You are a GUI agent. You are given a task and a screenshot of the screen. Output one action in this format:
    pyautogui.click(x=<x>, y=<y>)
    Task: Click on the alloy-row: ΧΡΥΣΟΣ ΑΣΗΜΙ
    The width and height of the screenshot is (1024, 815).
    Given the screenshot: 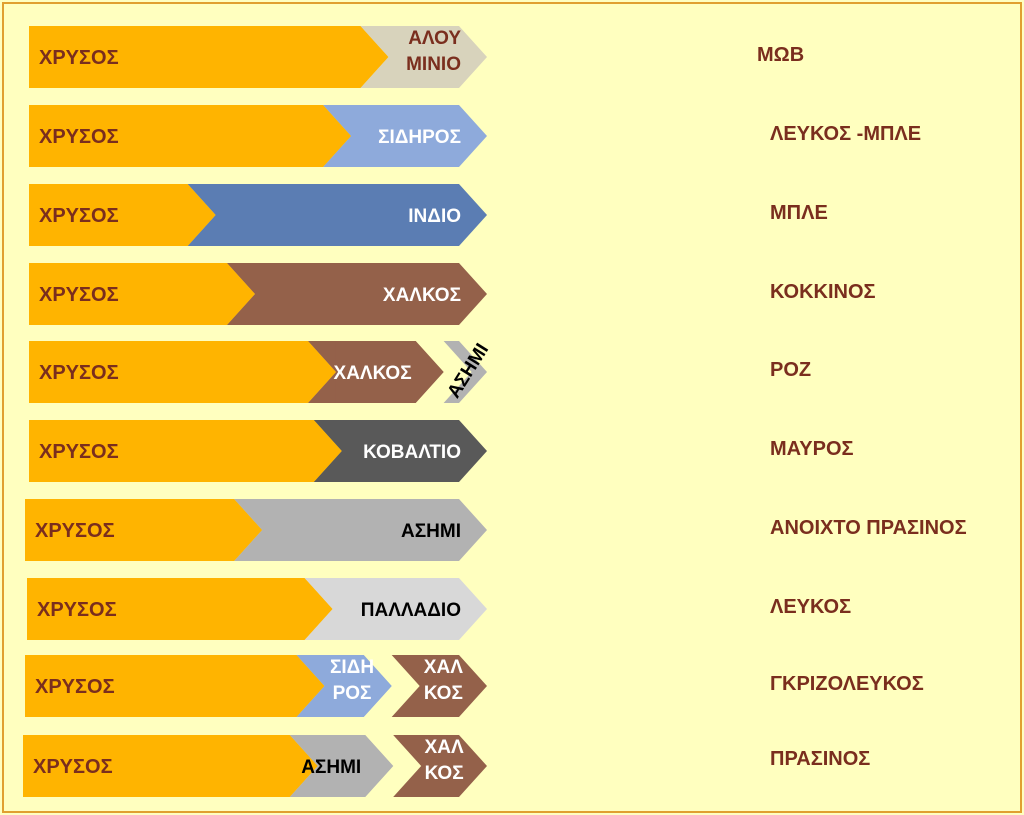 What is the action you would take?
    pyautogui.click(x=256, y=530)
    